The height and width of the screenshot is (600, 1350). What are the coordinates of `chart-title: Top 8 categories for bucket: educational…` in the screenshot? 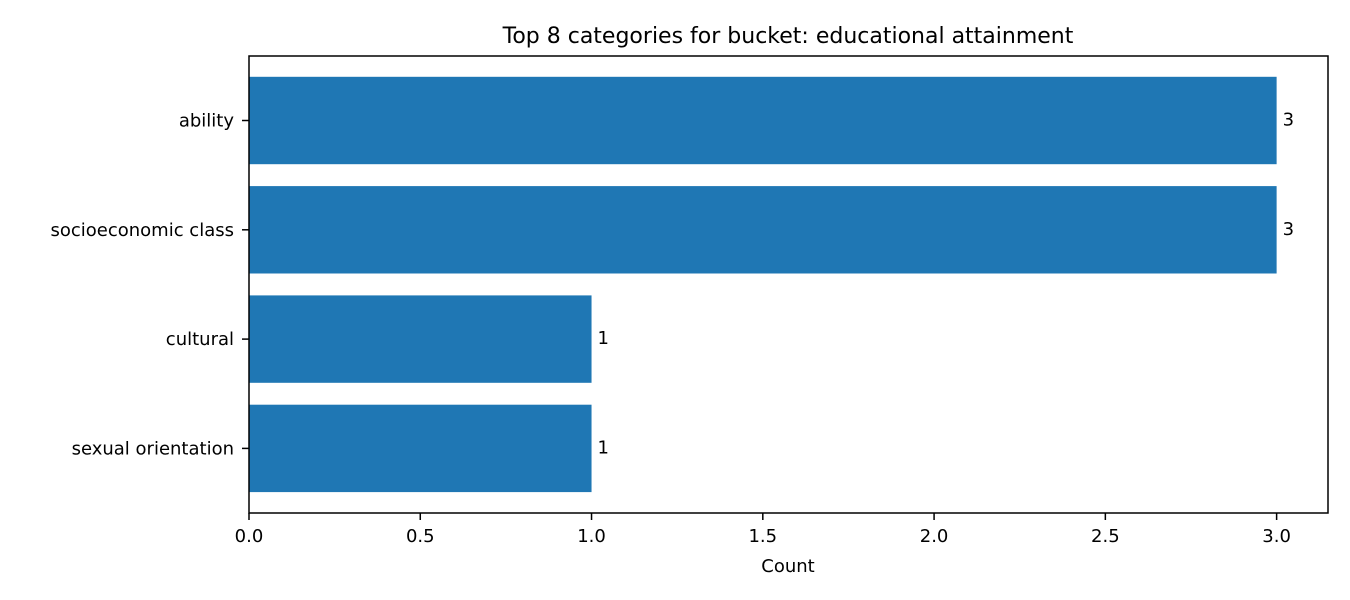 It's located at (788, 36).